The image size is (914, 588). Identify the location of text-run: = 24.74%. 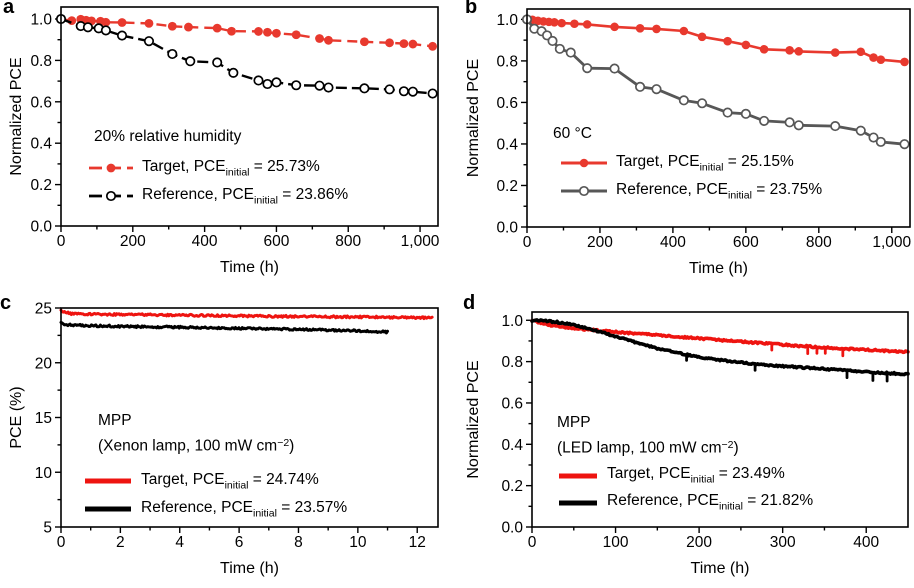
(283, 479).